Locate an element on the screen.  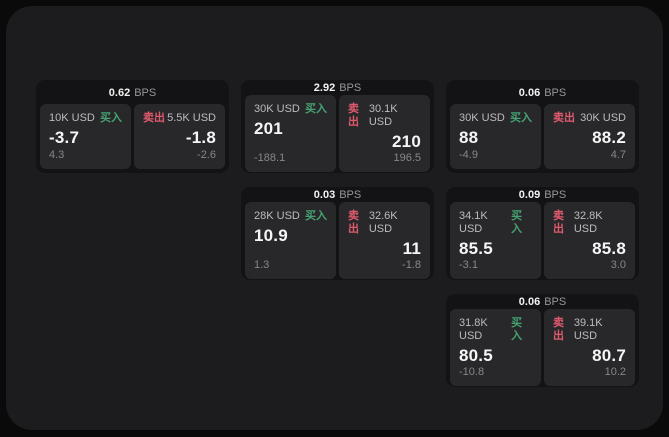
sell-notional: 5.5K USD is located at coordinates (191, 118).